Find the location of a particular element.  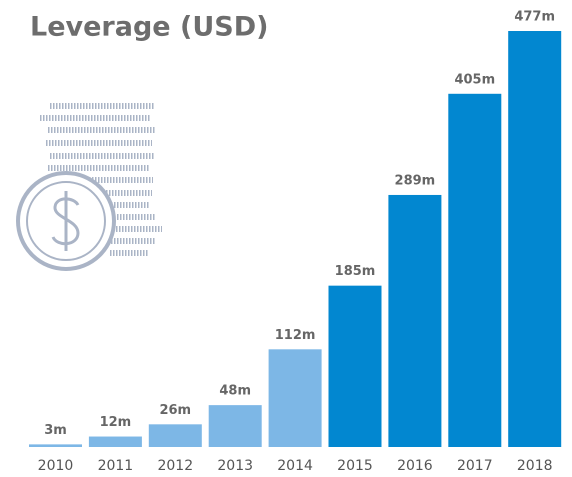

x-tick-label: 2017 is located at coordinates (475, 466).